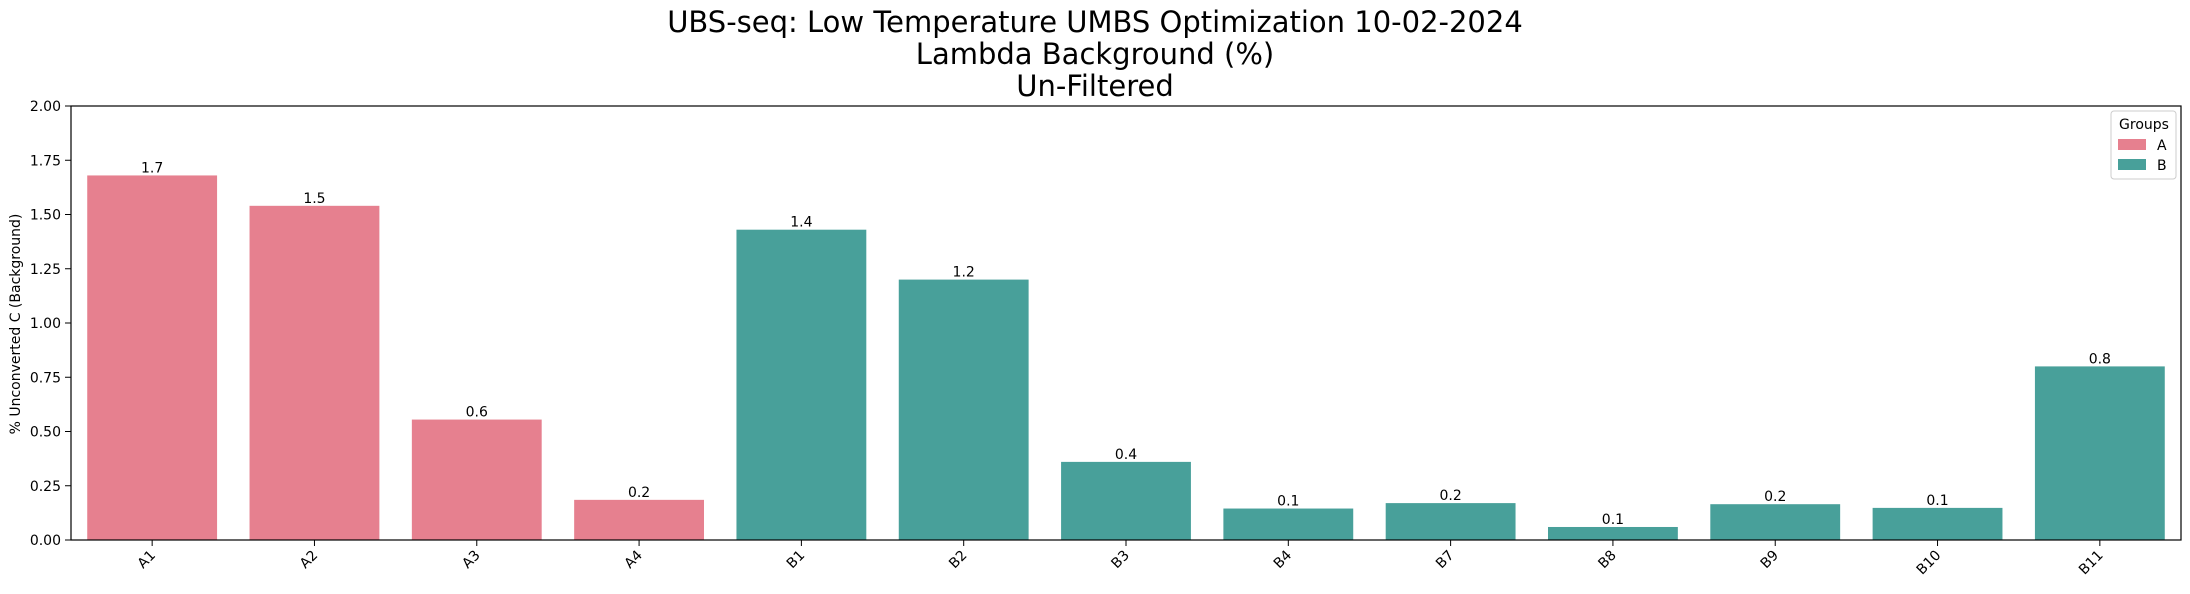 Image resolution: width=2190 pixels, height=594 pixels. Describe the element at coordinates (45, 324) in the screenshot. I see `y-tick-label: 1.00` at that location.